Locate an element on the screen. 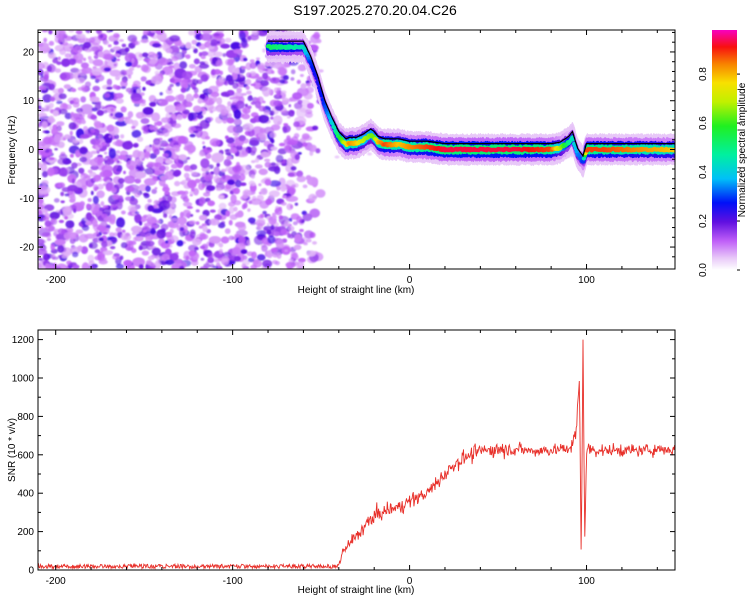 Image resolution: width=750 pixels, height=600 pixels. y-tick-label: 400 is located at coordinates (25, 494).